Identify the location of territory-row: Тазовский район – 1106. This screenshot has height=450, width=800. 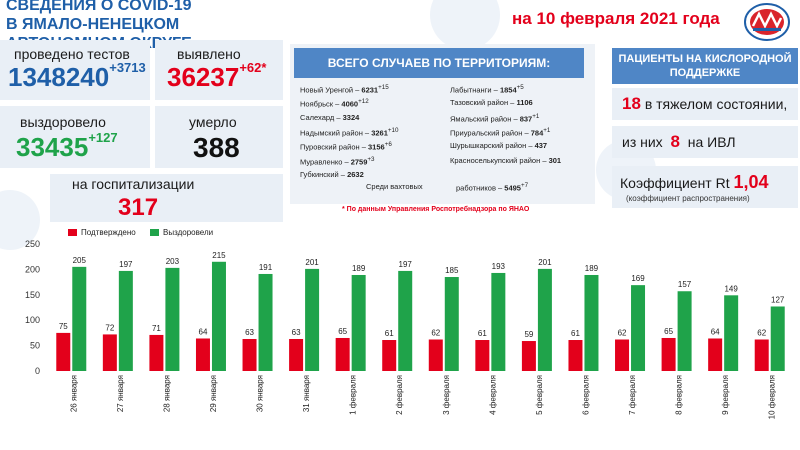
(491, 102).